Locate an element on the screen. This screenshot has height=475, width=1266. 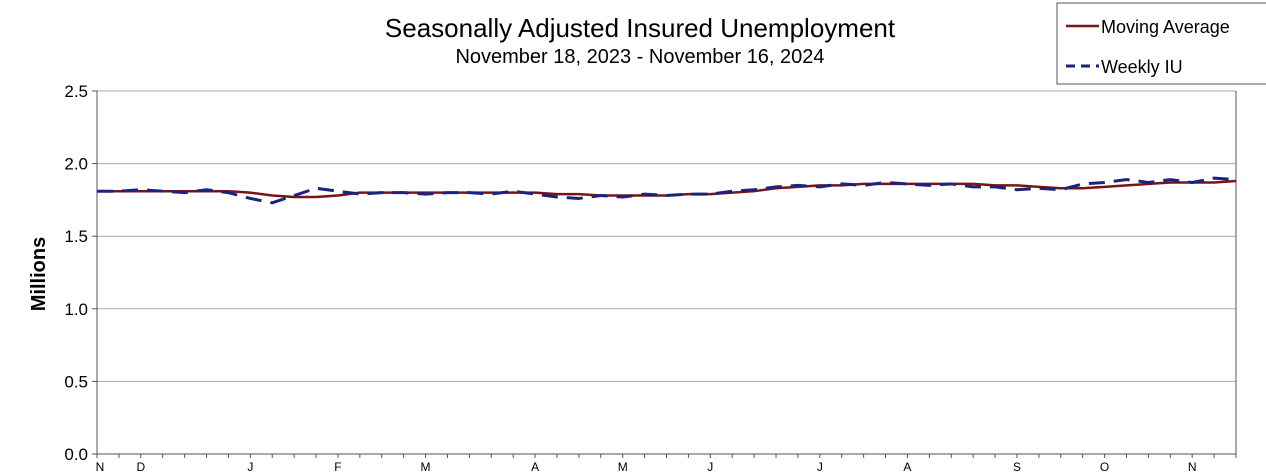
y-tick-label: 0.5 is located at coordinates (76, 381).